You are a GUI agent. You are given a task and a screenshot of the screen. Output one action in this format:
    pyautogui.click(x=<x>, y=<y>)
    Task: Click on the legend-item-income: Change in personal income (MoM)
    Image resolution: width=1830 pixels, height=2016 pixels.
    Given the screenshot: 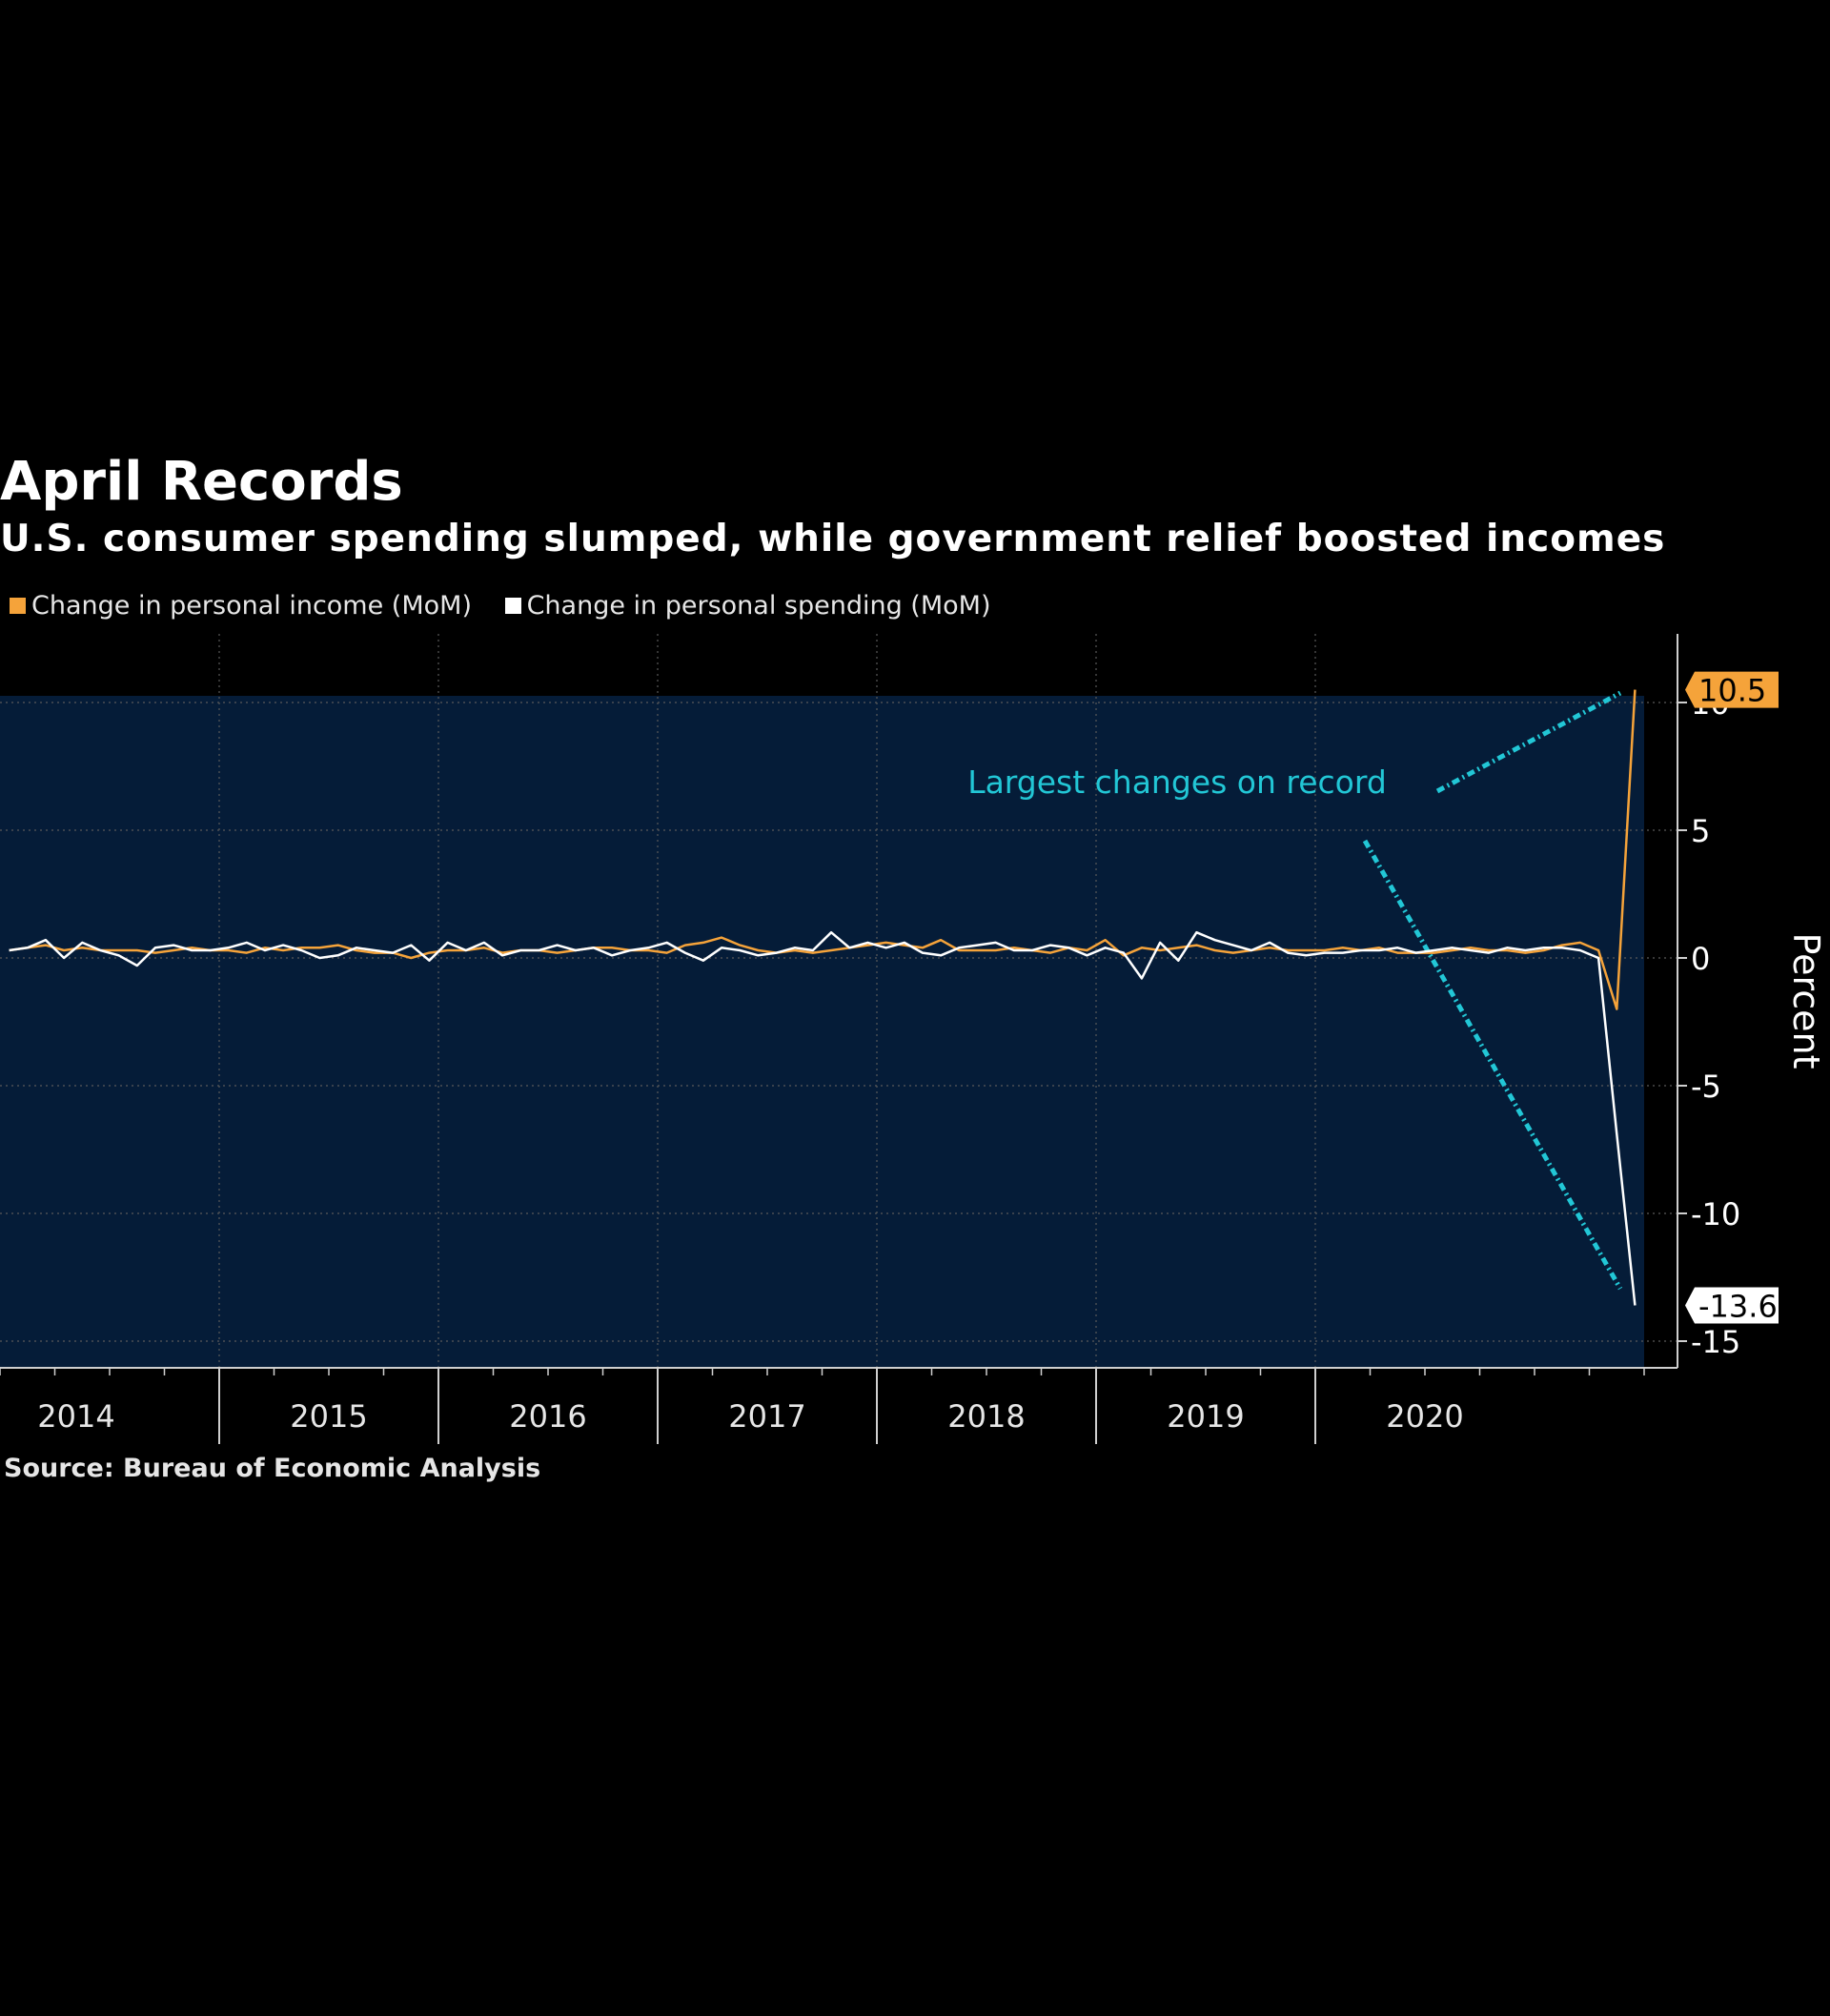 What is the action you would take?
    pyautogui.click(x=241, y=606)
    